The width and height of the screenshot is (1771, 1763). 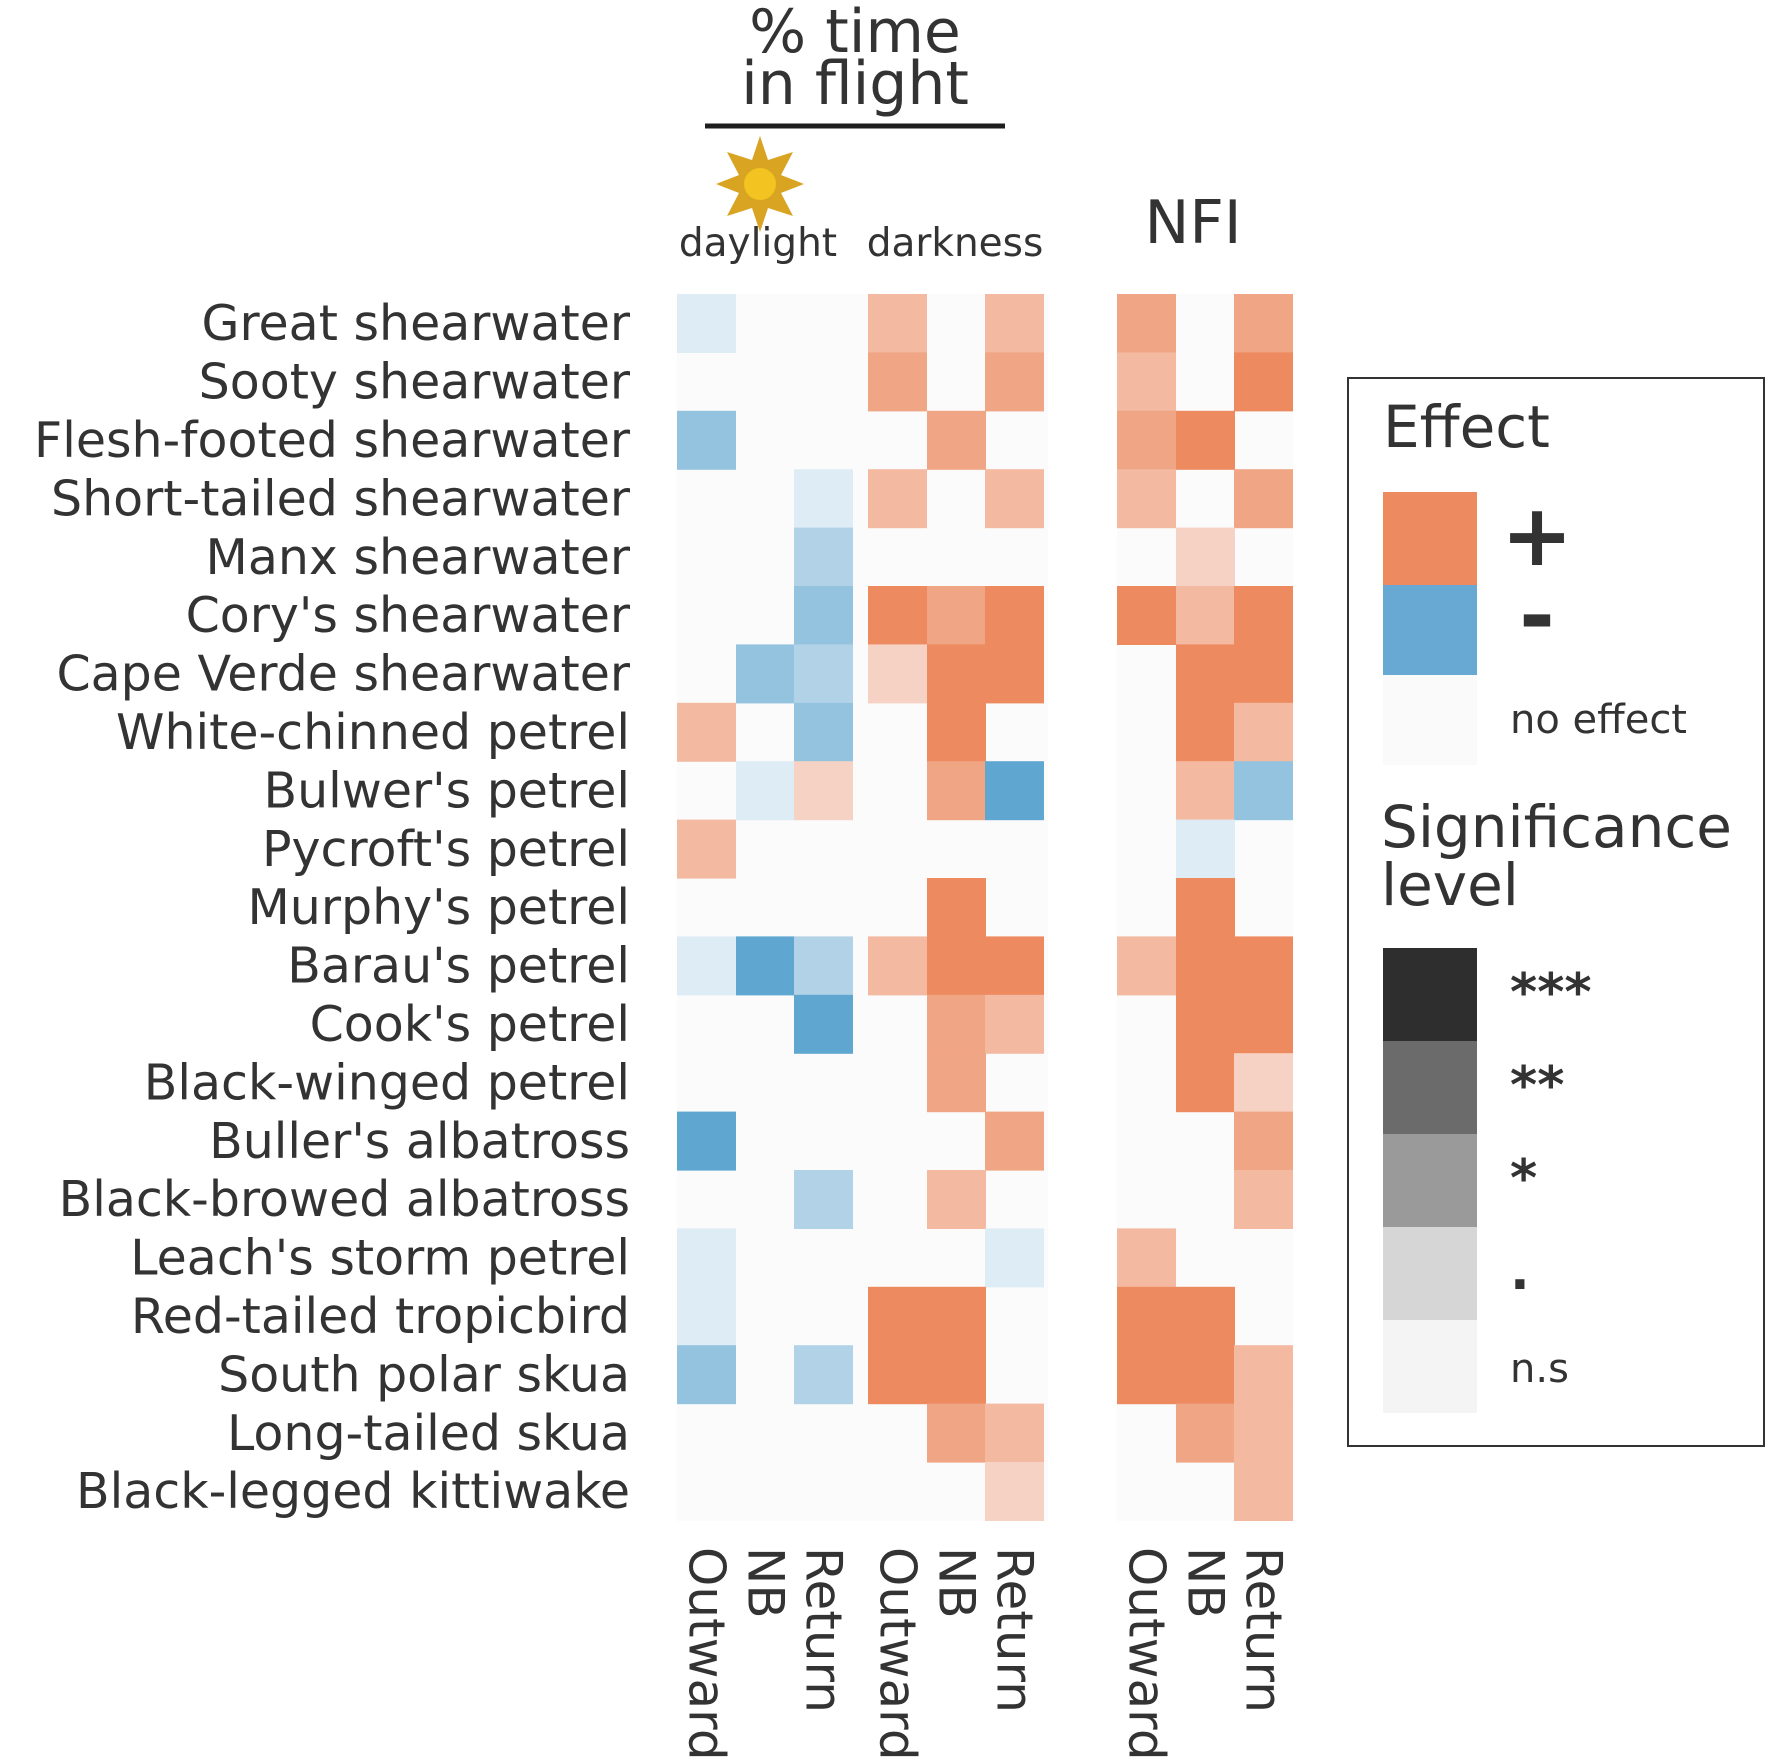 What do you see at coordinates (855, 84) in the screenshot?
I see `title-line2: in flight` at bounding box center [855, 84].